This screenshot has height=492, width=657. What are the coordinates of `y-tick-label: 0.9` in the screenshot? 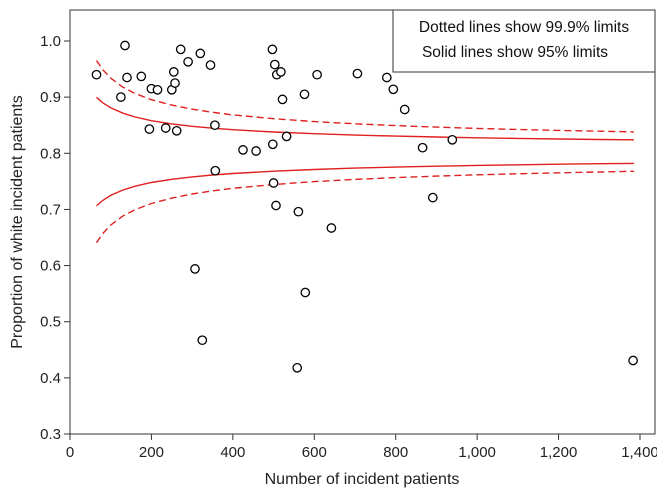 It's located at (50, 97).